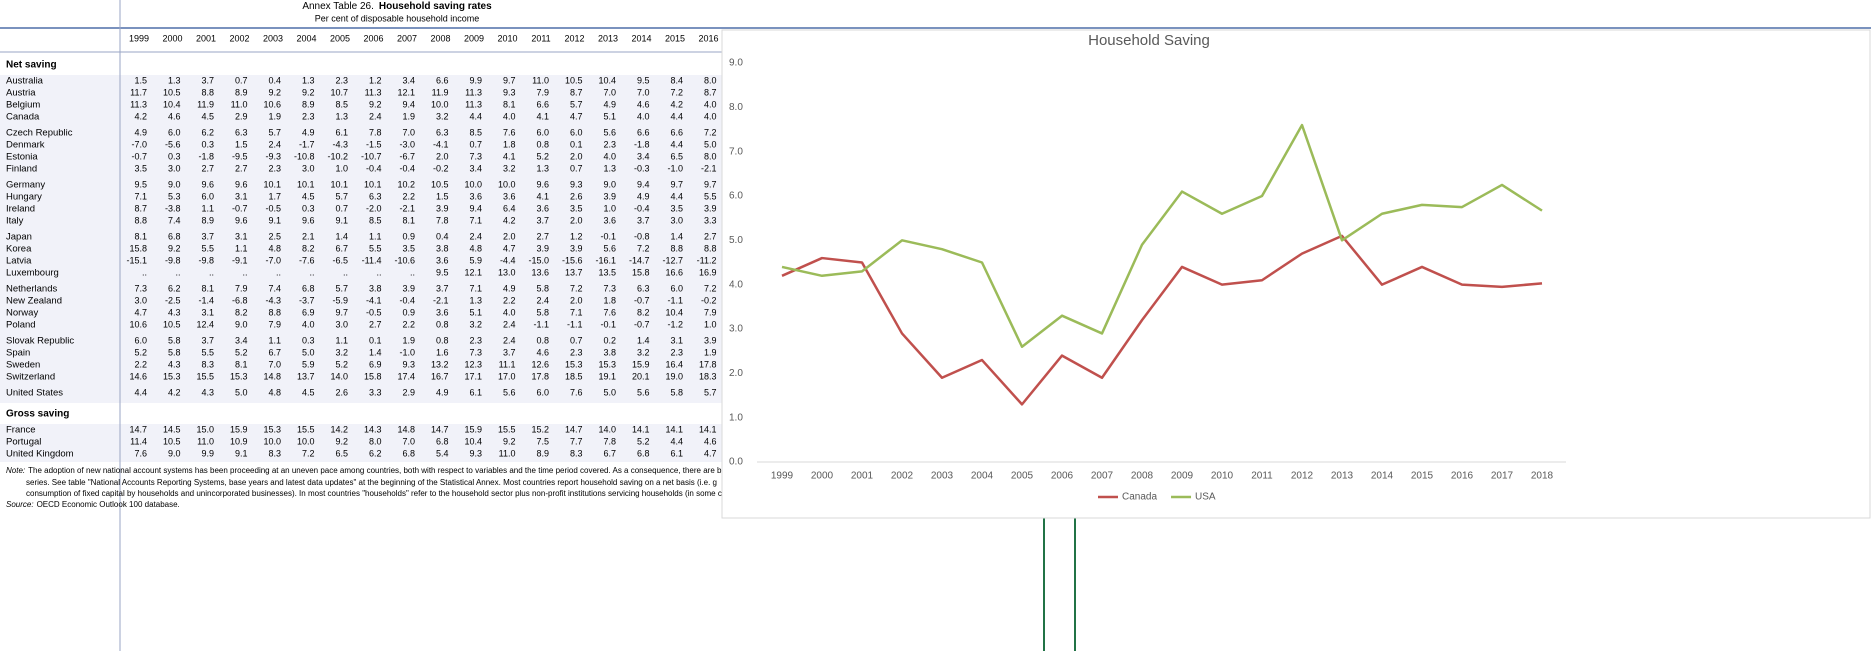  I want to click on cell: 11.4, so click(138, 441).